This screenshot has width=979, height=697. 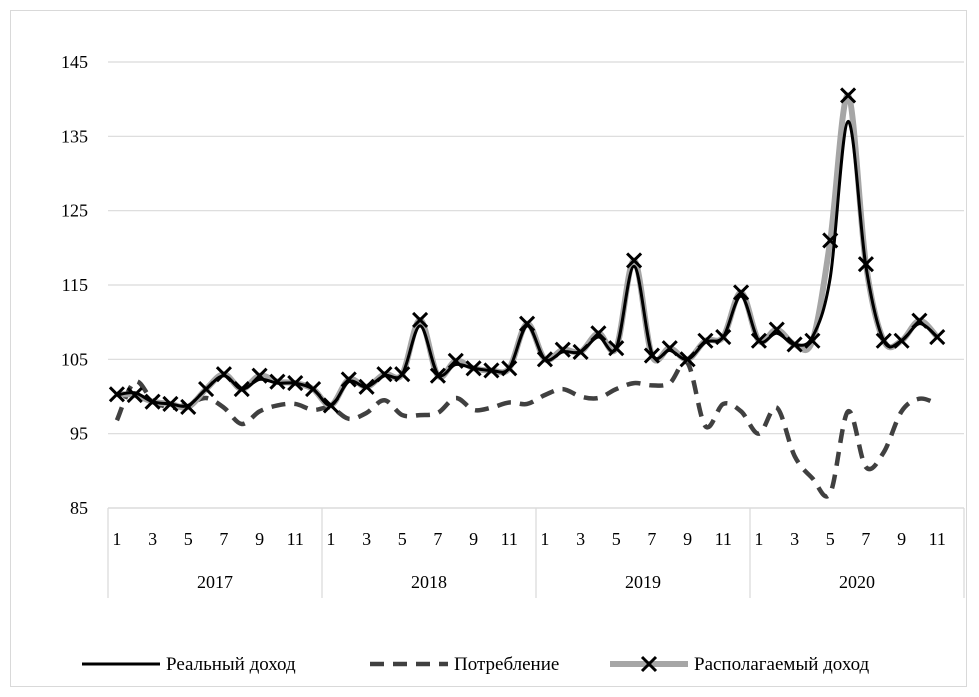 I want to click on year-label: 2019, so click(x=643, y=582).